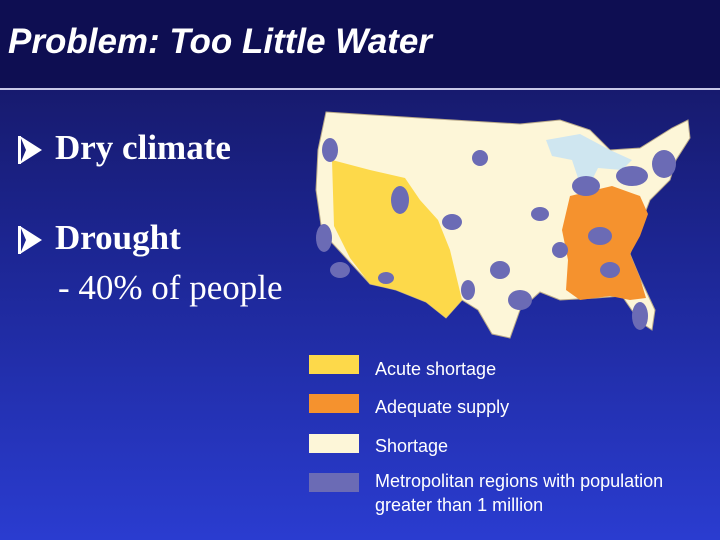 The image size is (720, 540). Describe the element at coordinates (170, 287) in the screenshot. I see `bullet-subtext: - 40% of people` at that location.